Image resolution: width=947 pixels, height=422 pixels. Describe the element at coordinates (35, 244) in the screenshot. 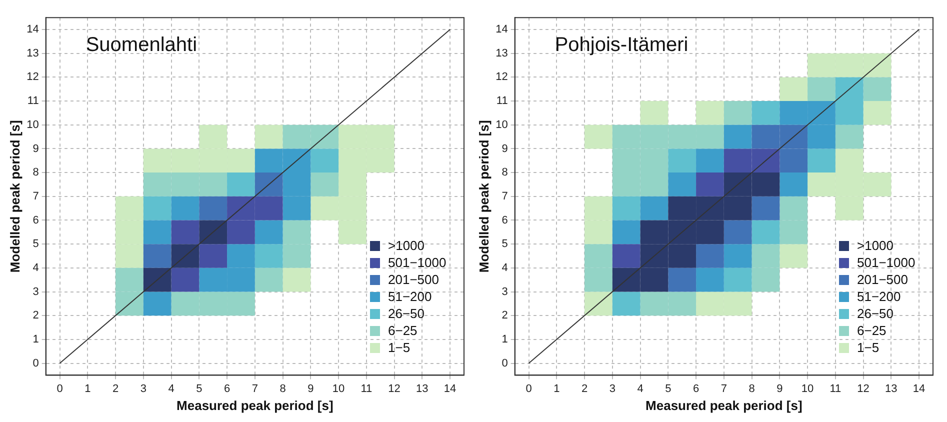

I see `y-tick-label: 5` at that location.